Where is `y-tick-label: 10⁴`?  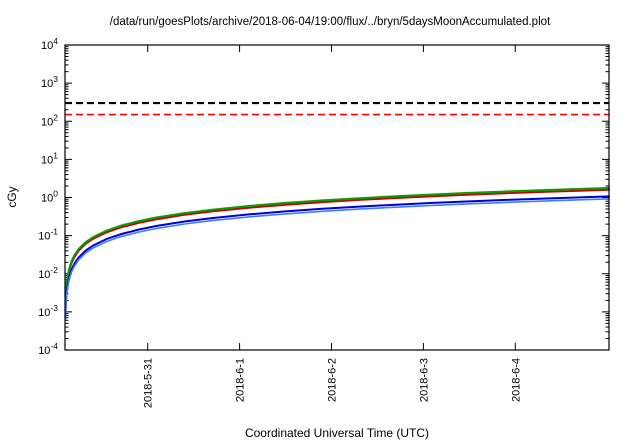 y-tick-label: 10⁴ is located at coordinates (49, 44).